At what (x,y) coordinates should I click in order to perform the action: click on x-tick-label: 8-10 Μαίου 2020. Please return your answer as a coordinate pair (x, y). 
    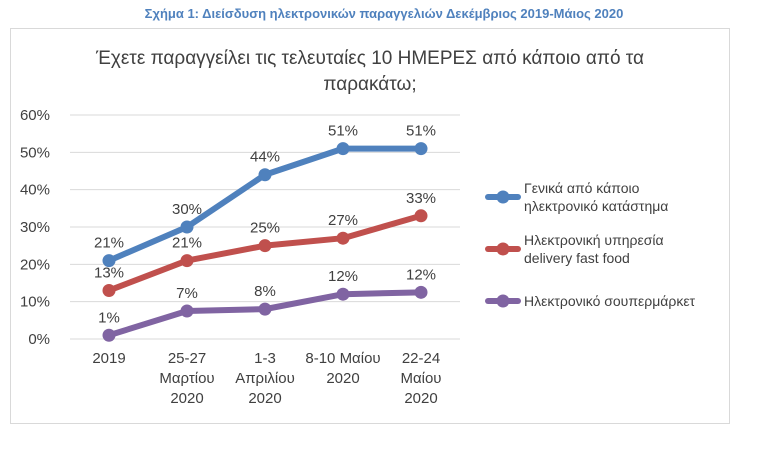
    Looking at the image, I should click on (342, 368).